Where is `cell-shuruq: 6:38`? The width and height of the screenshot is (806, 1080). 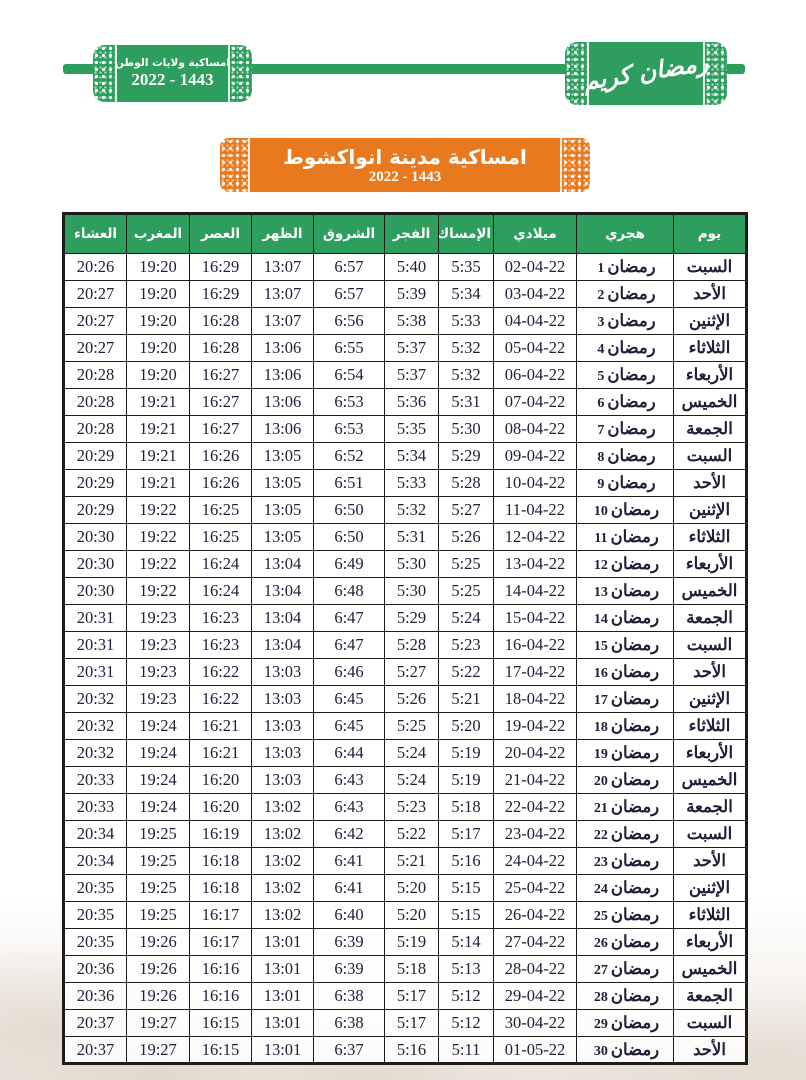 cell-shuruq: 6:38 is located at coordinates (349, 1023).